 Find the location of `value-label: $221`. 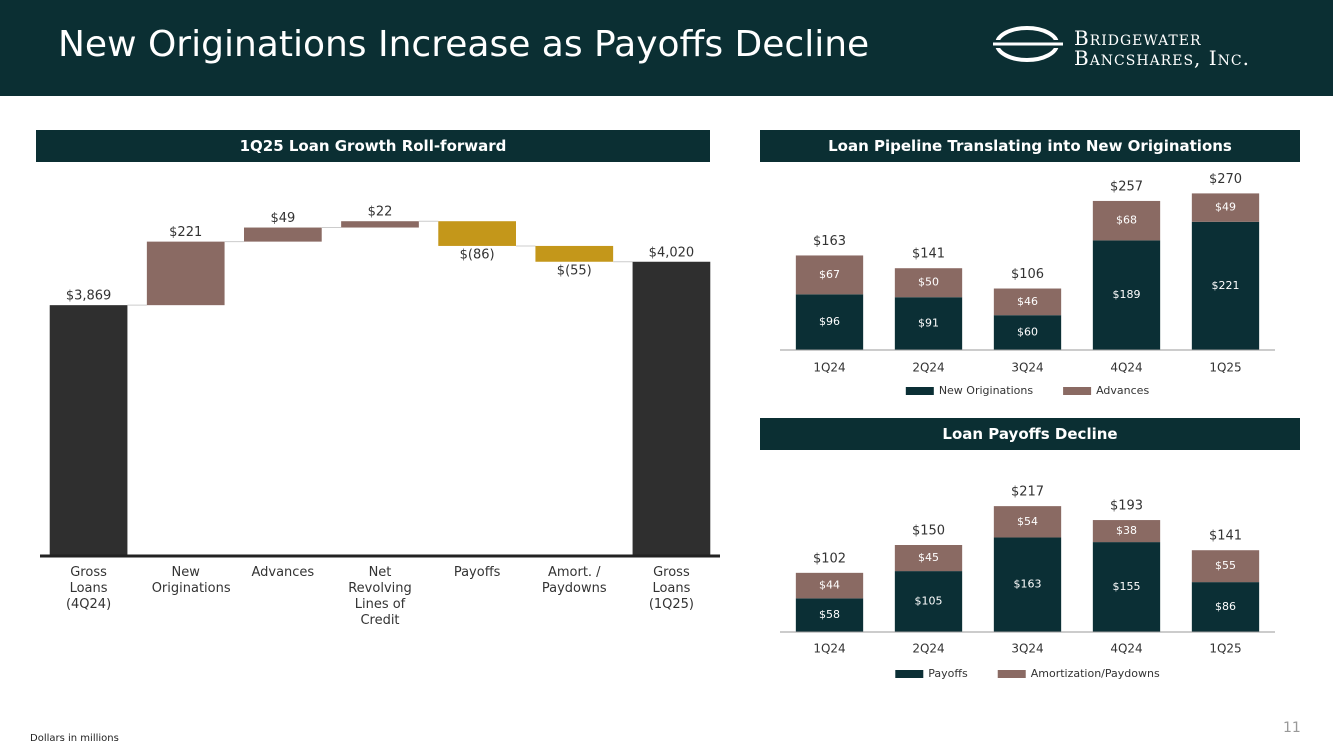

value-label: $221 is located at coordinates (185, 232).